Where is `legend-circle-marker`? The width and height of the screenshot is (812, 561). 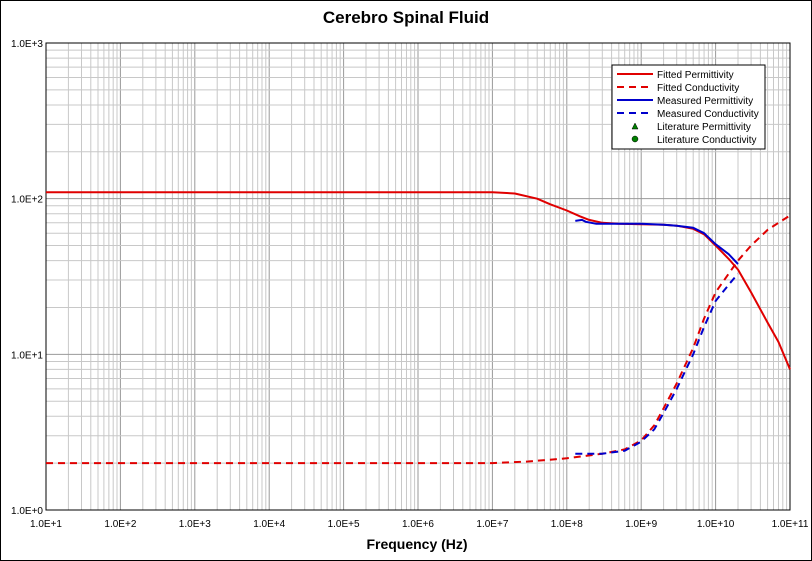 legend-circle-marker is located at coordinates (635, 139).